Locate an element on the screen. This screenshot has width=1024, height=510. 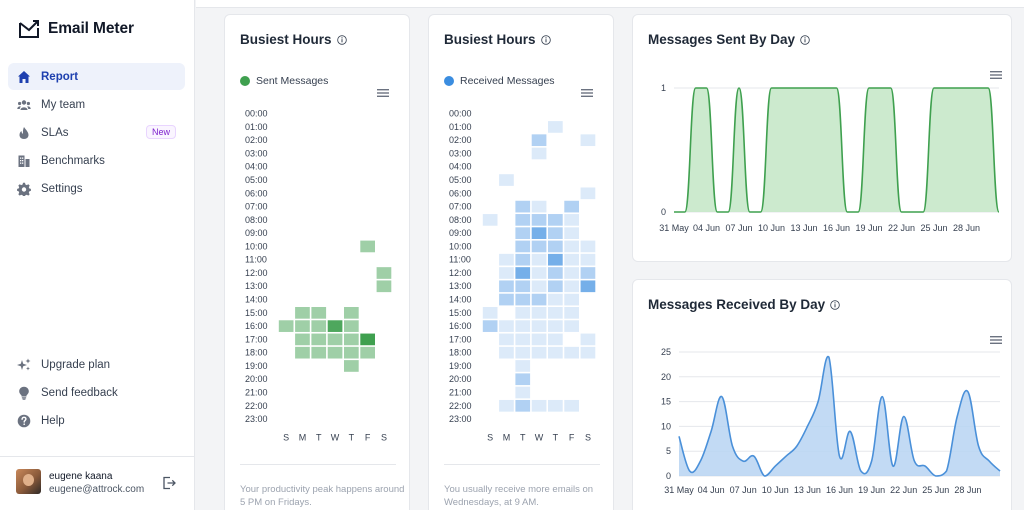
team-icon is located at coordinates (24, 105).